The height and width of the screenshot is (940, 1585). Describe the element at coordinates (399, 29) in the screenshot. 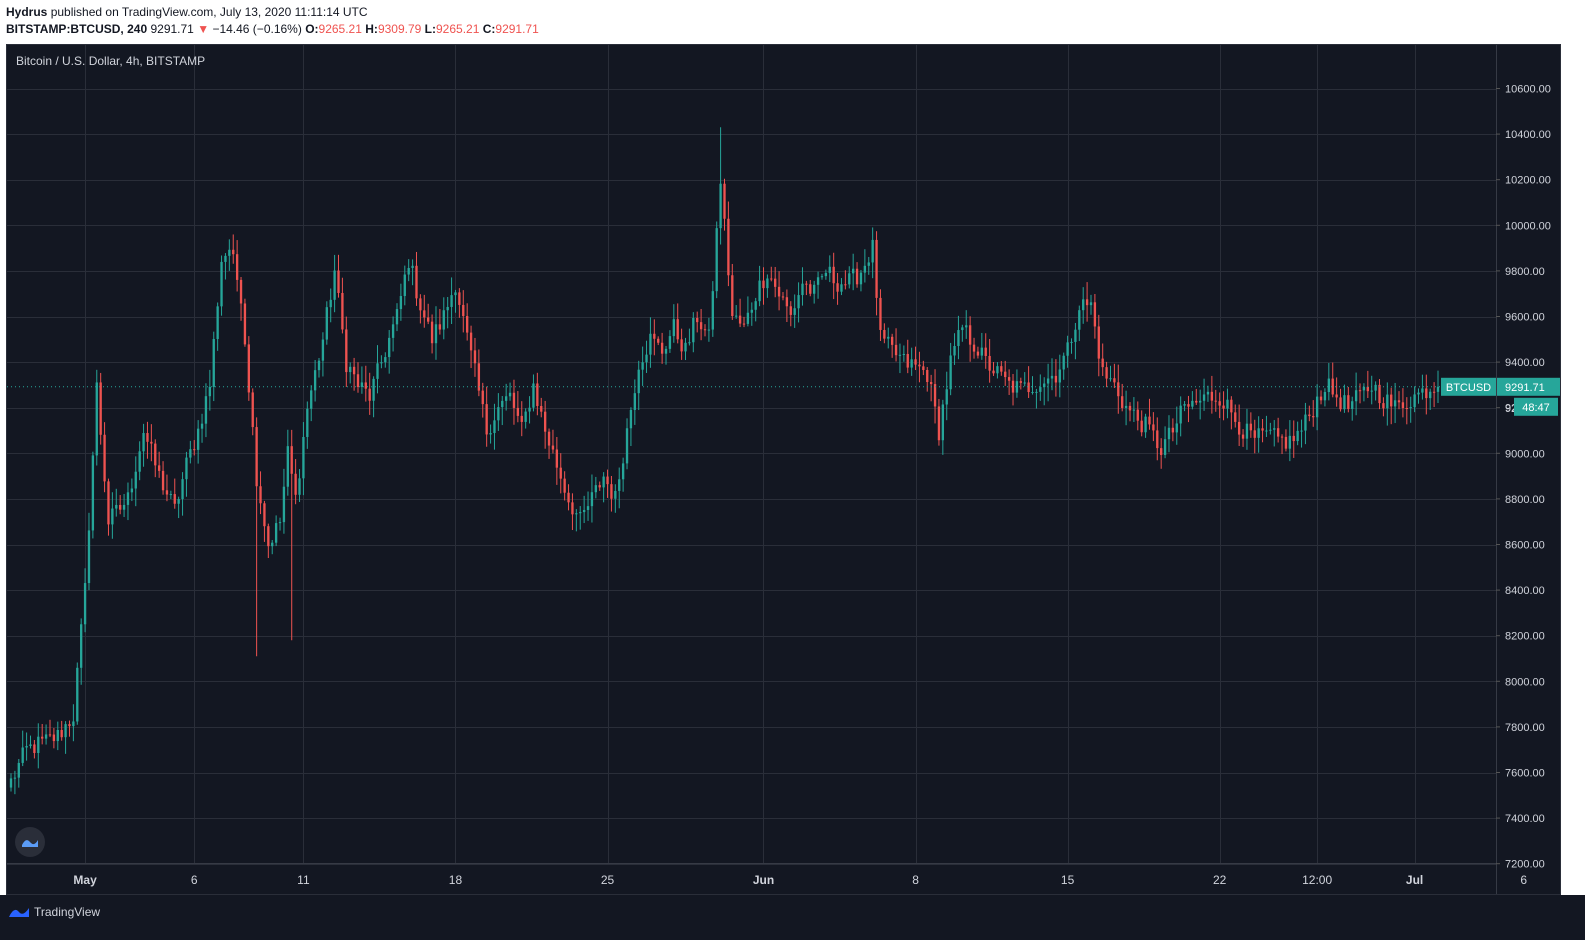

I see `high-value: 9309.79` at that location.